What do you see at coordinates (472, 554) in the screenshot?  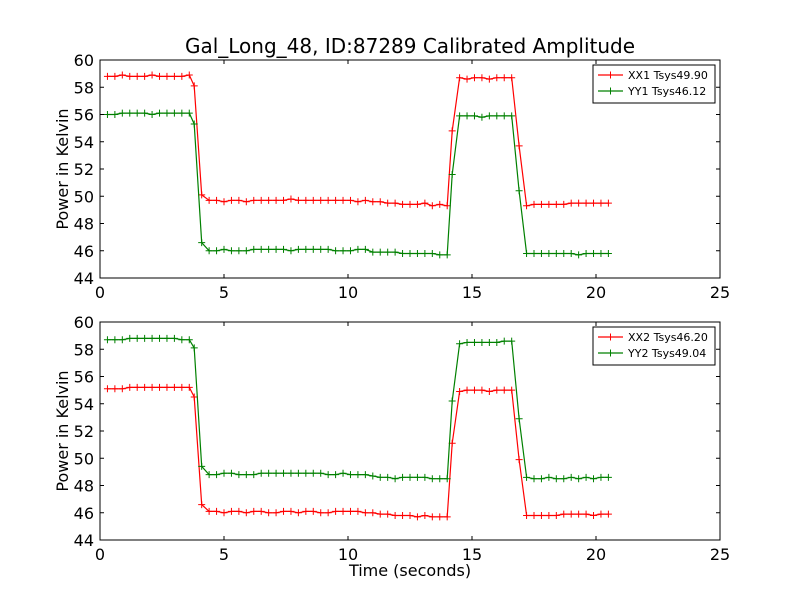 I see `x-tick-label: 15` at bounding box center [472, 554].